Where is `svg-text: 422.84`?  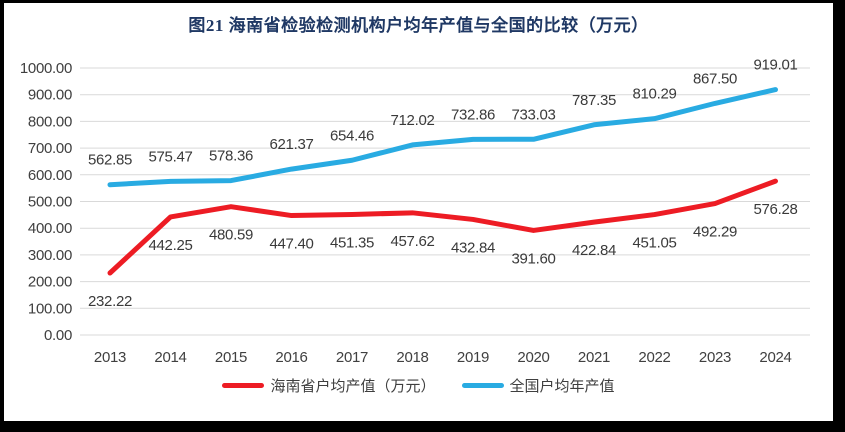 svg-text: 422.84 is located at coordinates (594, 250).